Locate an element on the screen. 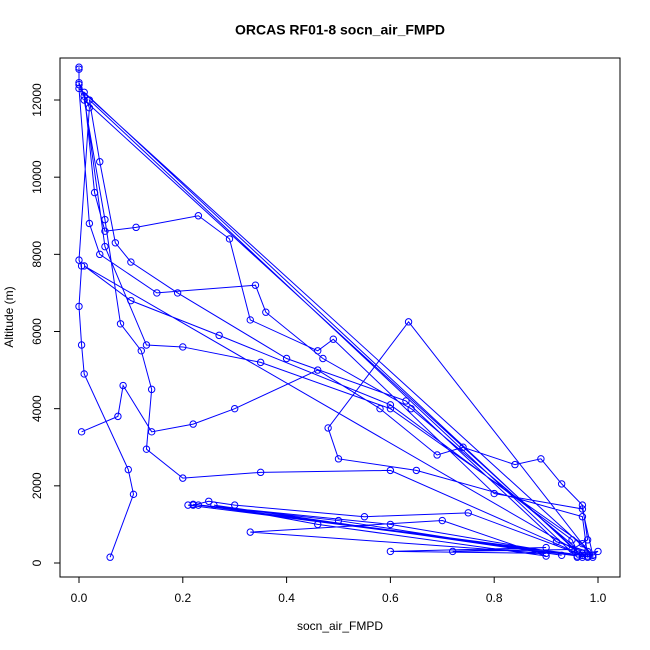  chart-title: ORCAS RF01-8 socn_air_FMPD is located at coordinates (340, 30).